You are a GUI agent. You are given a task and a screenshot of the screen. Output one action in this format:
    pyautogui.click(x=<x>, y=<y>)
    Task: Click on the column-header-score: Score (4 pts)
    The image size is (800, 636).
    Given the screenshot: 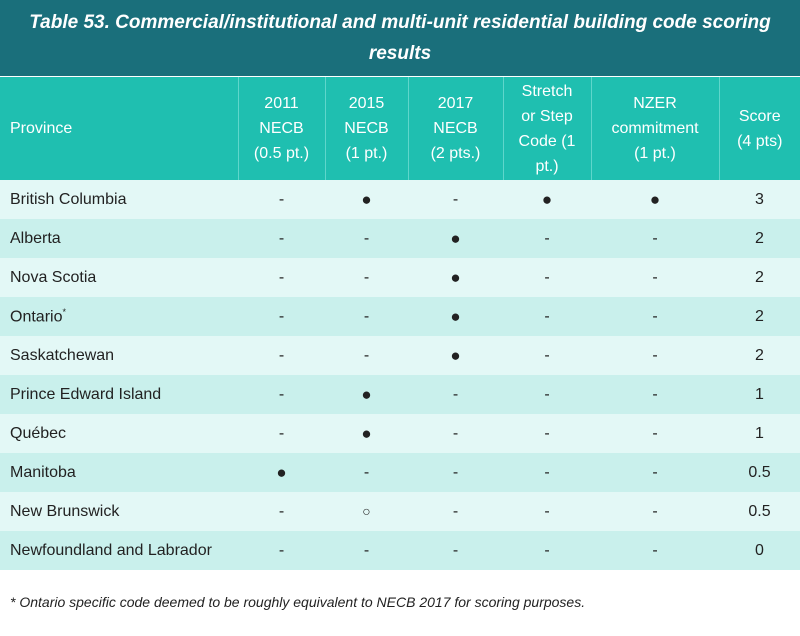 What is the action you would take?
    pyautogui.click(x=759, y=128)
    